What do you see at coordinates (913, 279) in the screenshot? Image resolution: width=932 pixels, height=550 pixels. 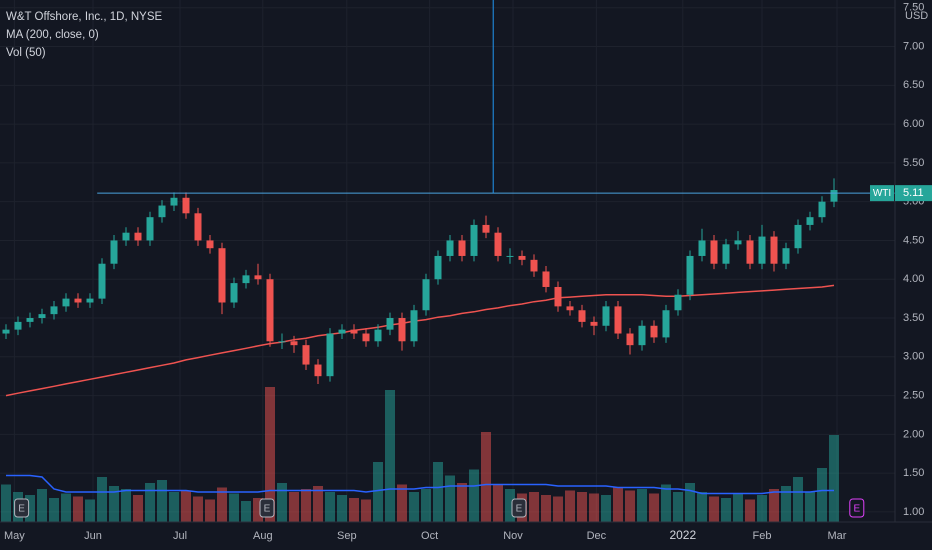 I see `y-tick-label: 4.00` at bounding box center [913, 279].